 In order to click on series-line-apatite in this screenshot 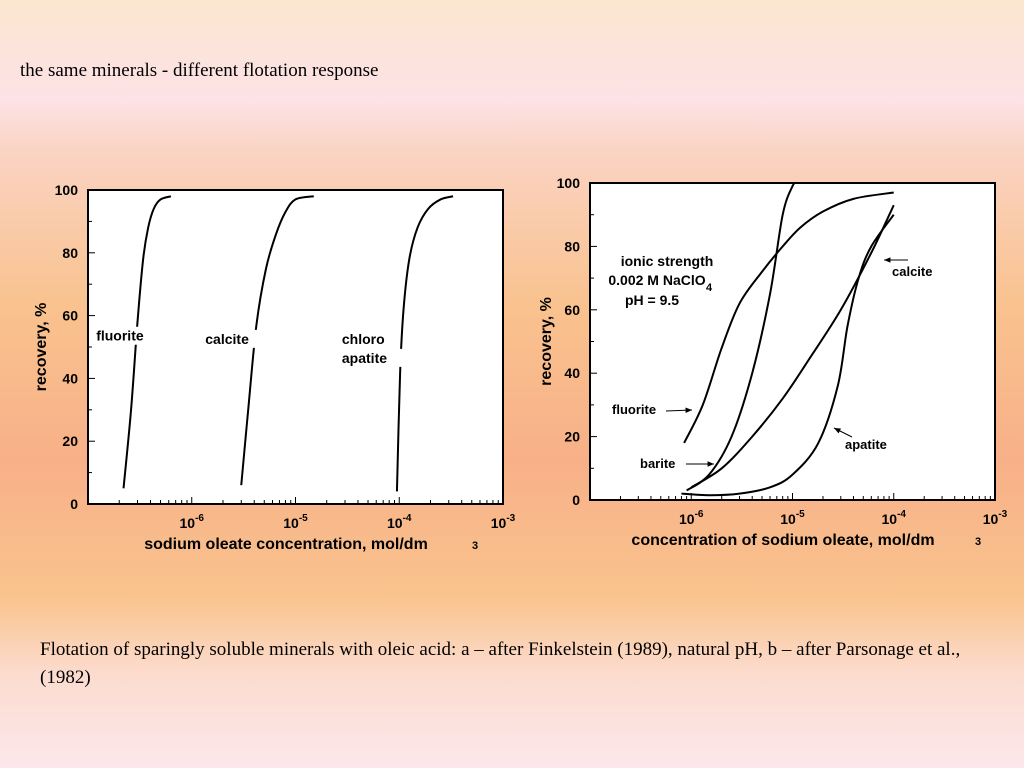, I will do `click(788, 355)`.